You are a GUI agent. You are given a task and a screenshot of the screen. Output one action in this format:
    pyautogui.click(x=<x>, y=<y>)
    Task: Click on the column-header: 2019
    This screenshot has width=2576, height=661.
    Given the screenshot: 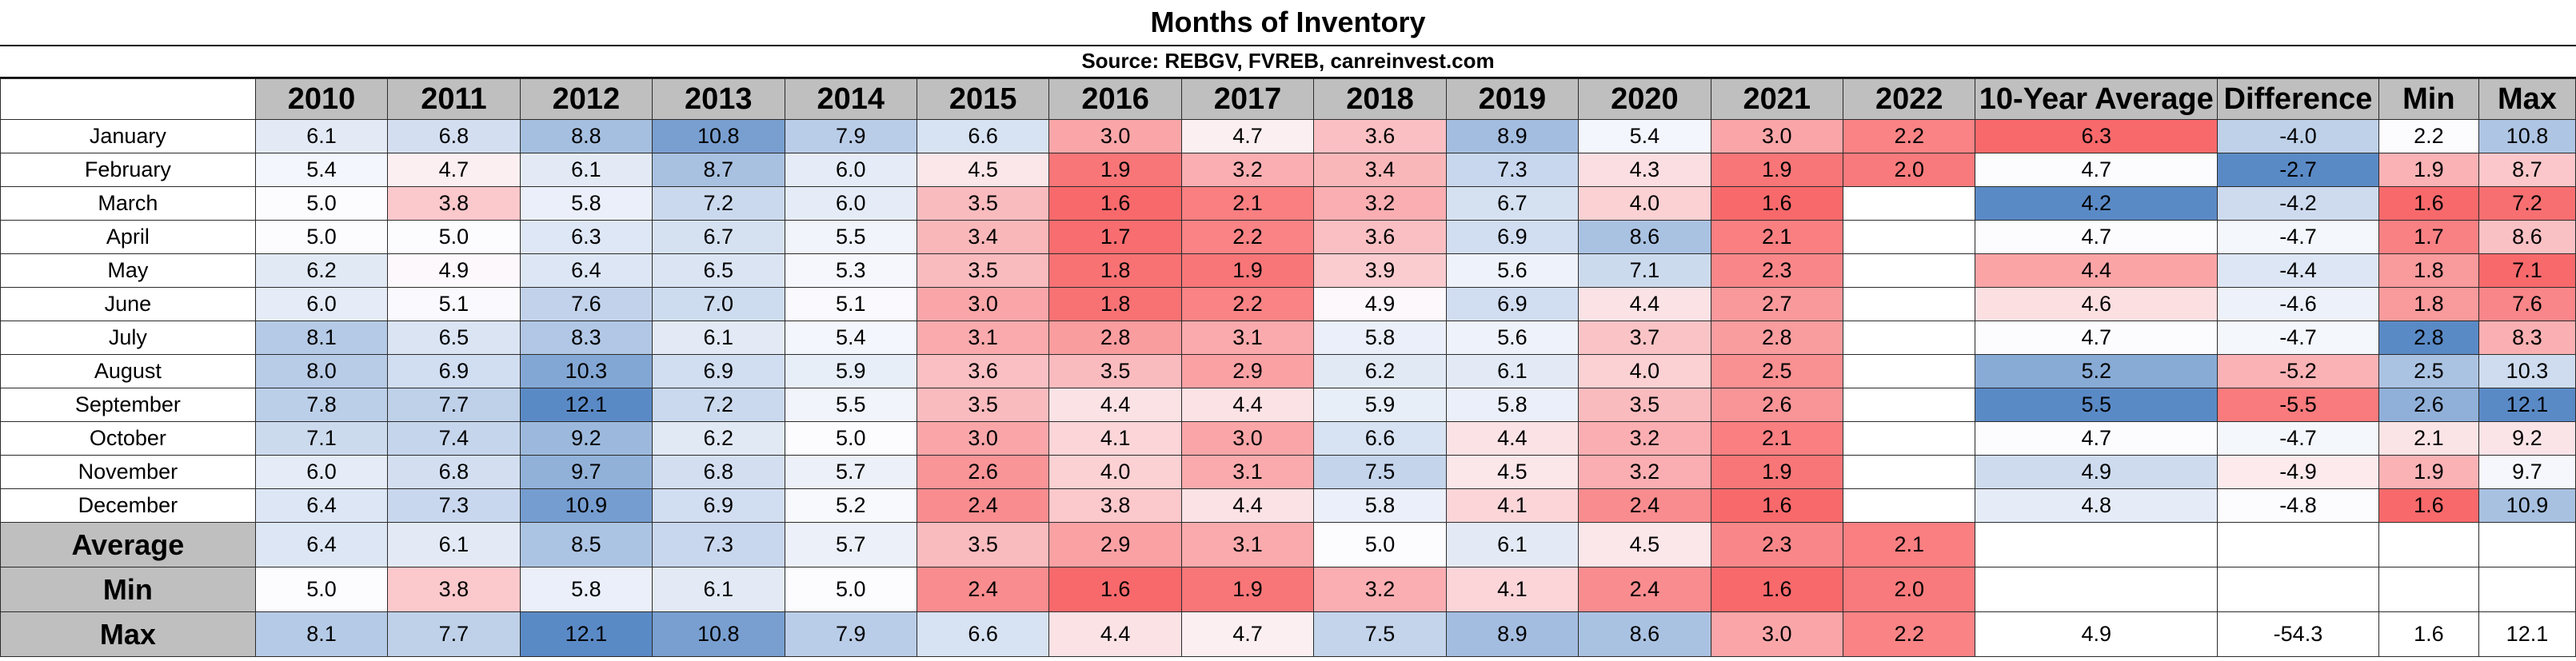 What is the action you would take?
    pyautogui.click(x=1512, y=99)
    